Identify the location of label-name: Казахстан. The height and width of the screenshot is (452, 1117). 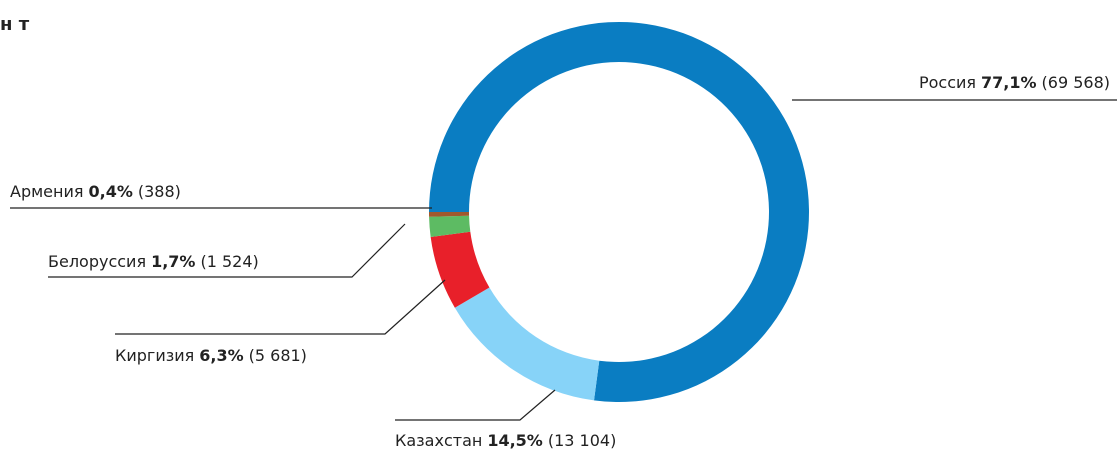
(438, 440).